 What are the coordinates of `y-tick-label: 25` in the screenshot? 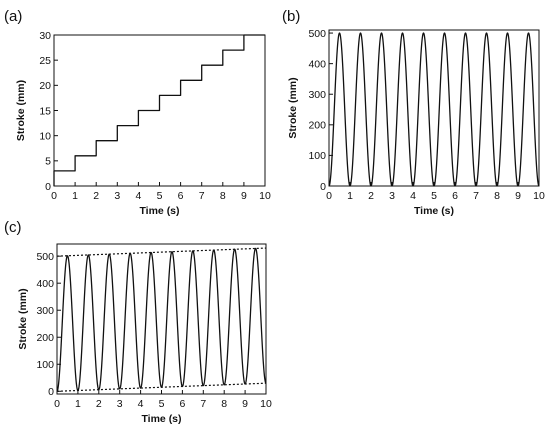 It's located at (45, 61).